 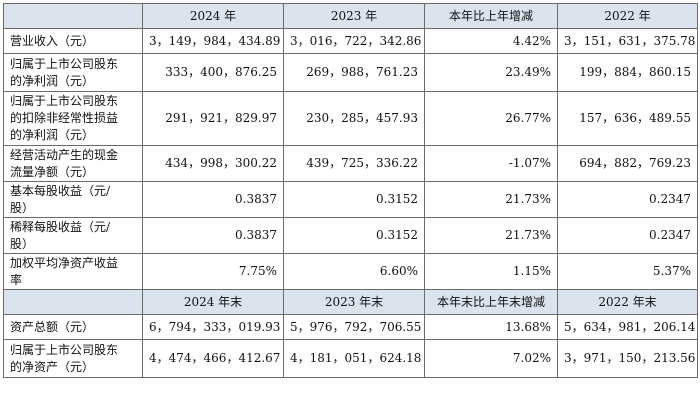 I want to click on value-cell: 3，016，722，342.86, so click(x=354, y=41).